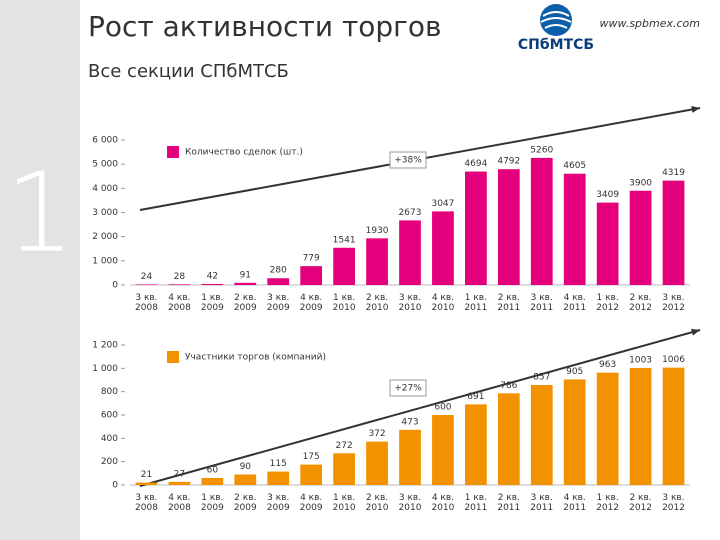 The height and width of the screenshot is (540, 720). Describe the element at coordinates (105, 237) in the screenshot. I see `y-tick-label: 2 000` at that location.